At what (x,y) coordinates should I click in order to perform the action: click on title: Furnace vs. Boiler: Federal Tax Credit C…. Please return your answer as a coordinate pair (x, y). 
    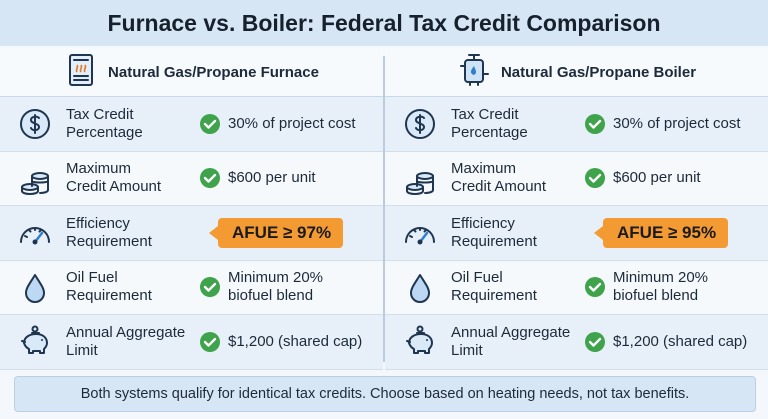
    Looking at the image, I should click on (384, 23).